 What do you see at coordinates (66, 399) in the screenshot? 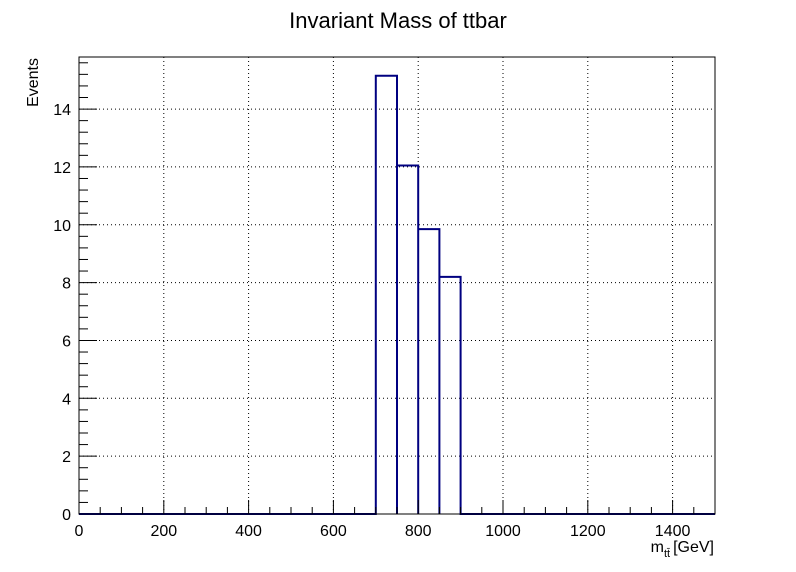
I see `y-tick-label: 4` at bounding box center [66, 399].